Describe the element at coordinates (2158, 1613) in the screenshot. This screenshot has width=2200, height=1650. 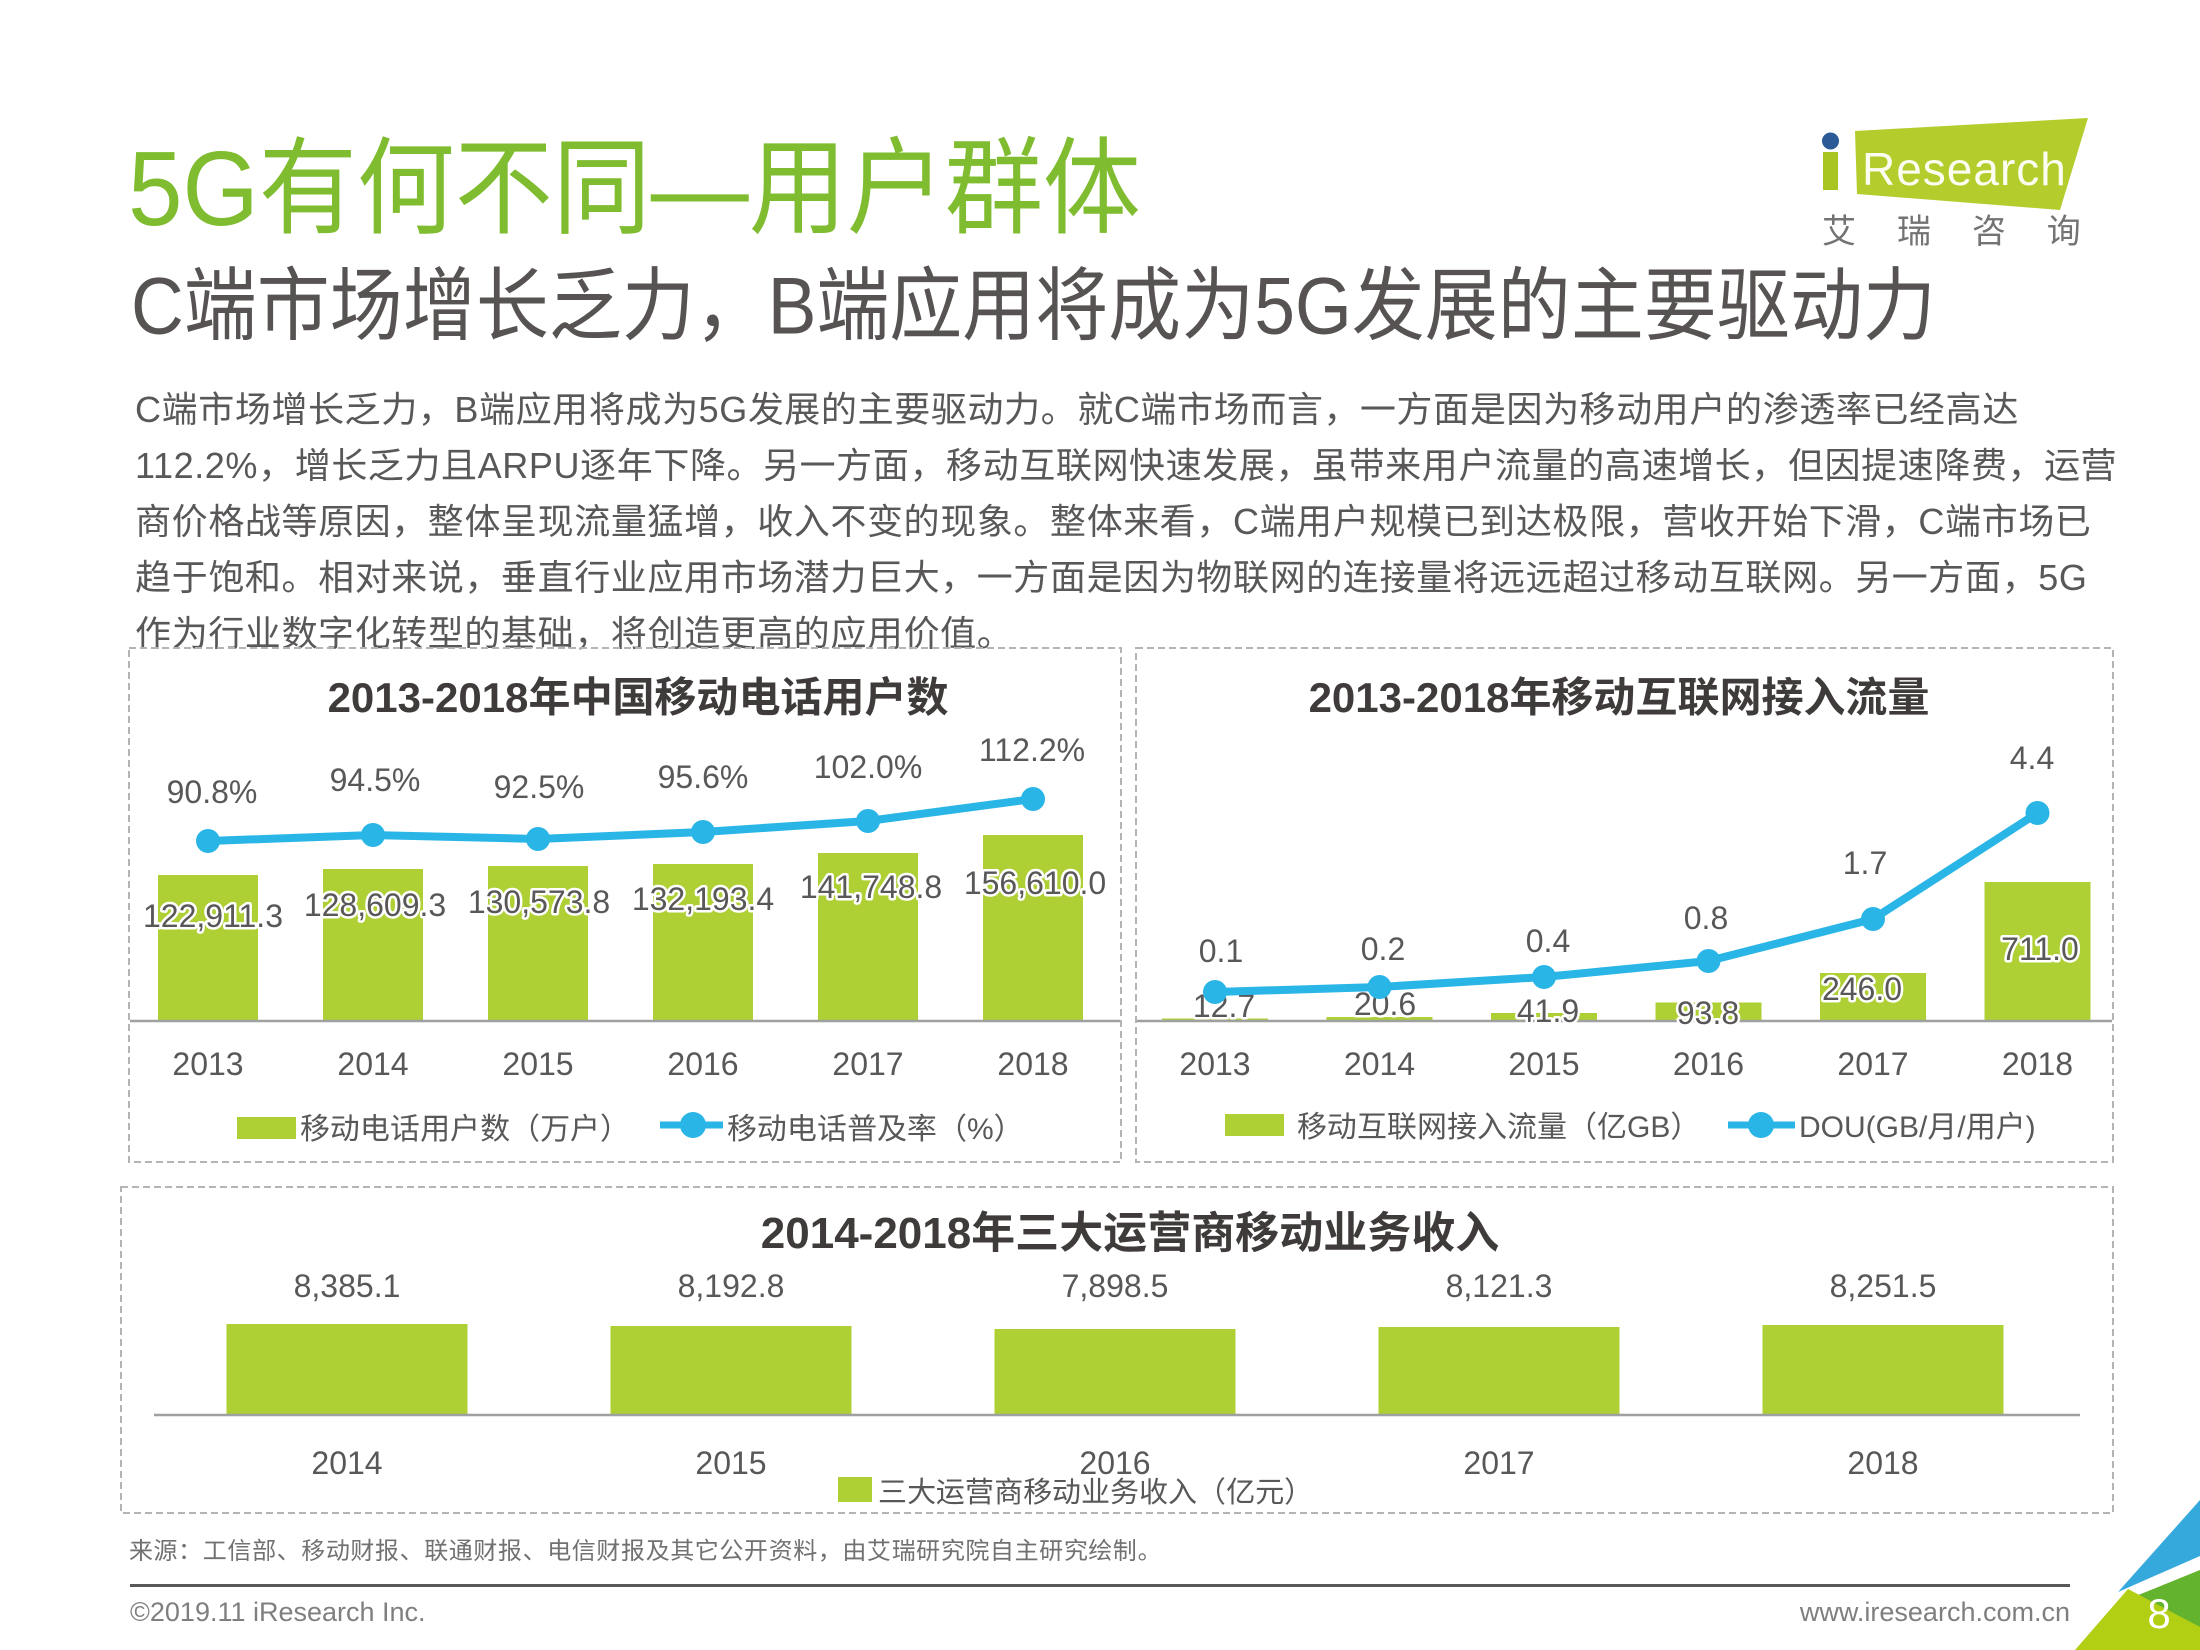
I see `svg-text: 8` at that location.